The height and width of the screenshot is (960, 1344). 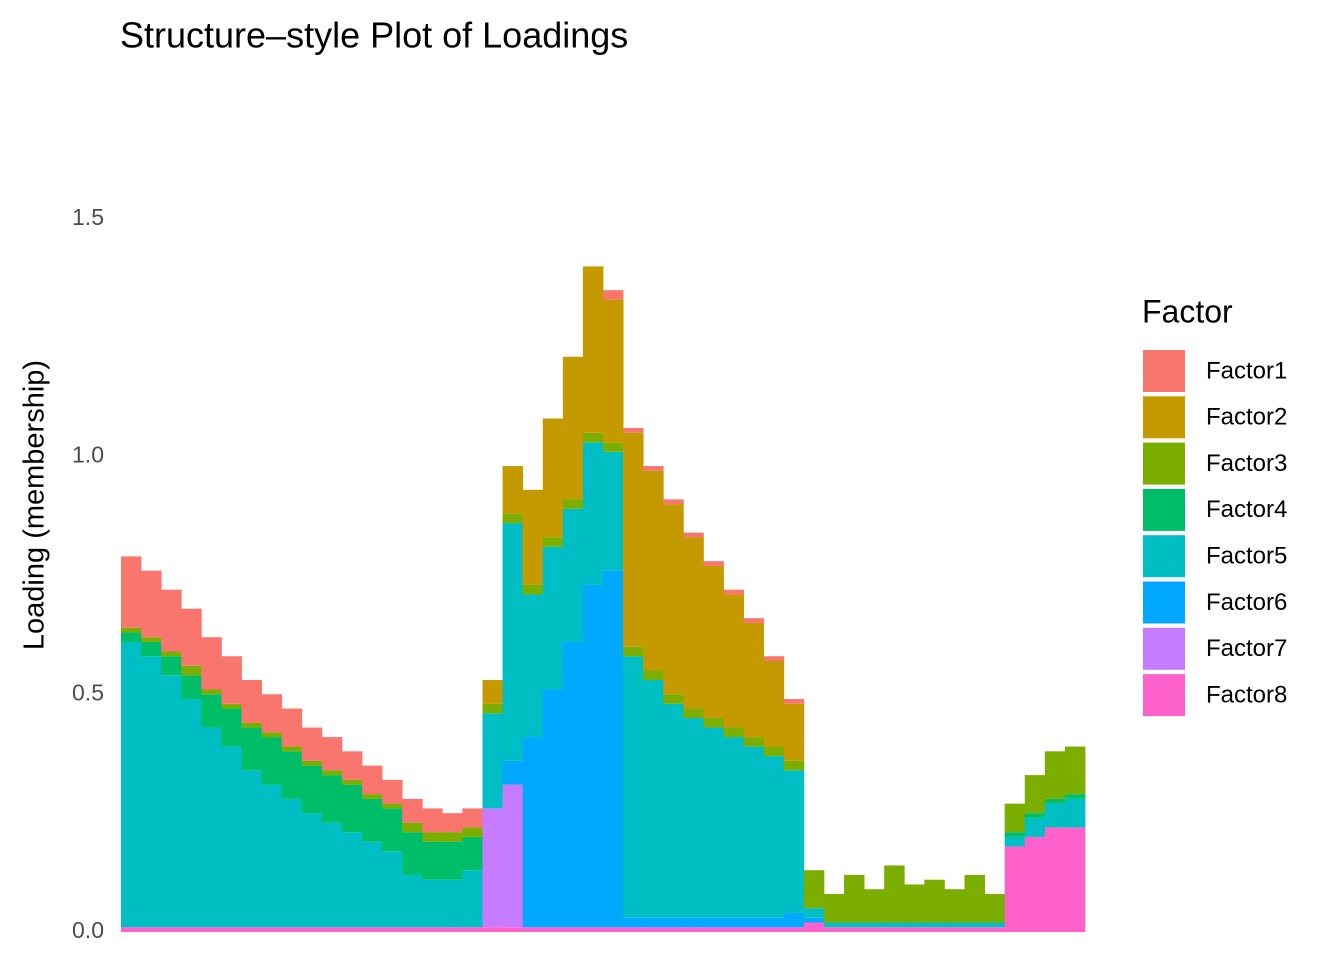 I want to click on legend-label: Factor4, so click(x=1246, y=509).